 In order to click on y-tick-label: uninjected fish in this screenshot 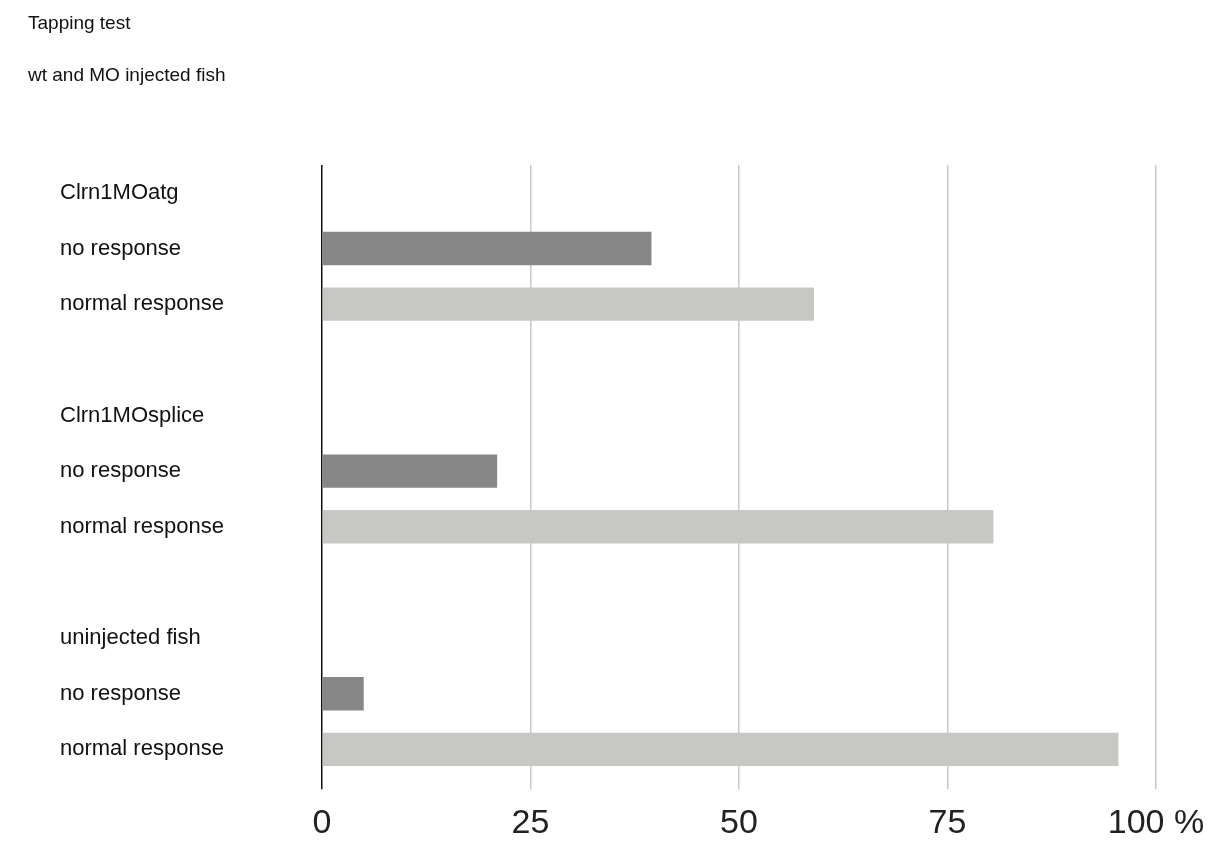, I will do `click(130, 637)`.